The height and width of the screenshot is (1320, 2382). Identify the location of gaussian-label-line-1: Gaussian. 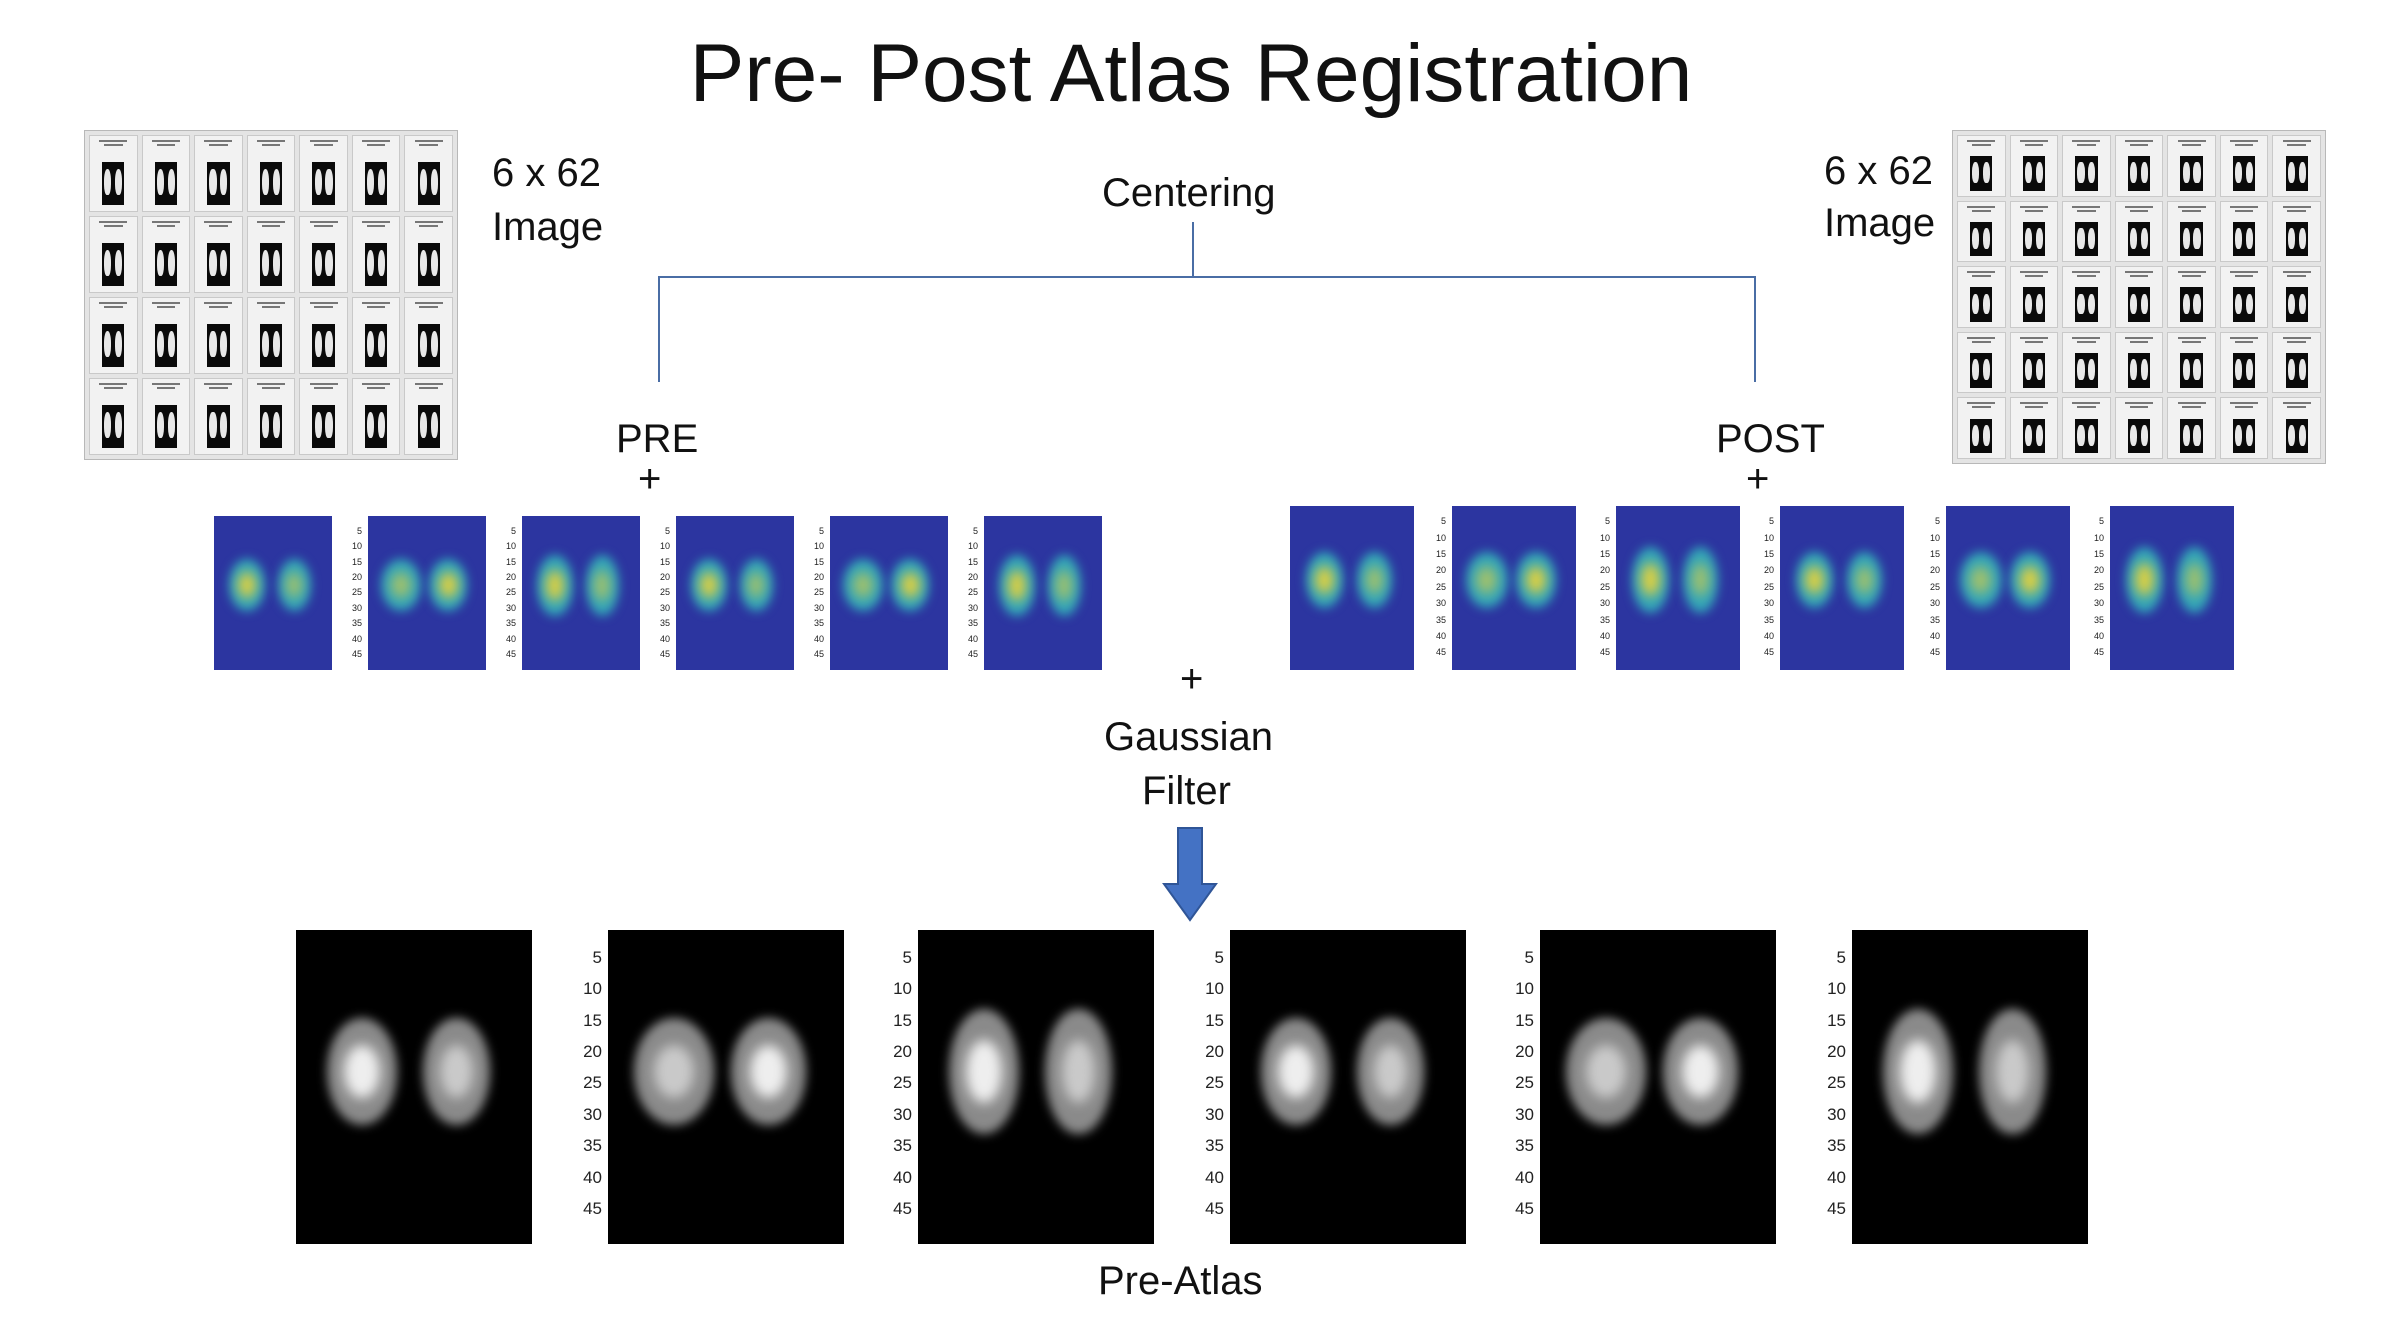
(1188, 737).